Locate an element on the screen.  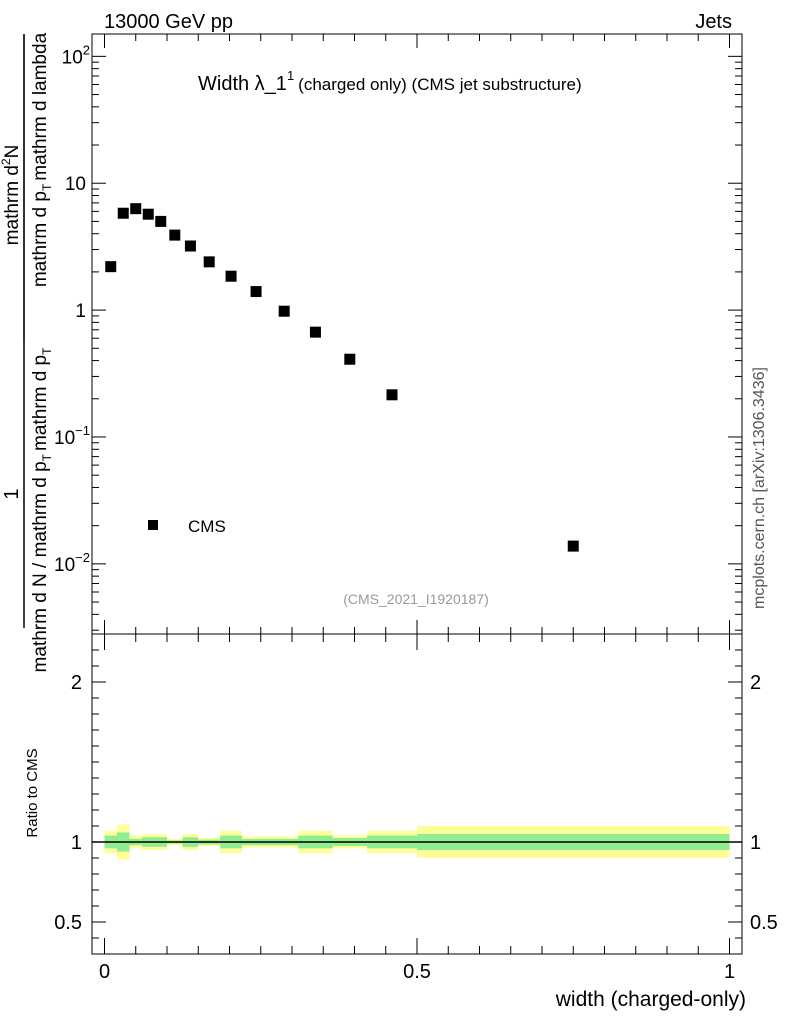
y-axis-label-denominator: mathrm d N / mathrm d pTmathrm d pT is located at coordinates (42, 510).